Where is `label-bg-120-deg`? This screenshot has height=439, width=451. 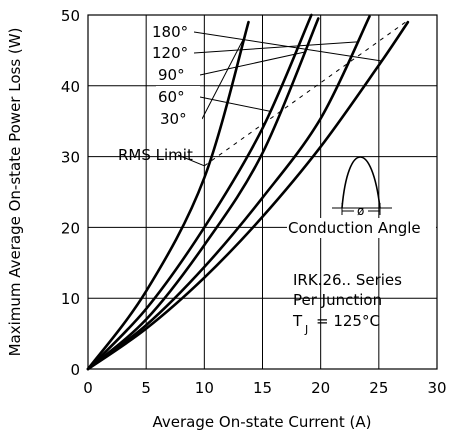
label-bg-120-deg is located at coordinates (172, 51).